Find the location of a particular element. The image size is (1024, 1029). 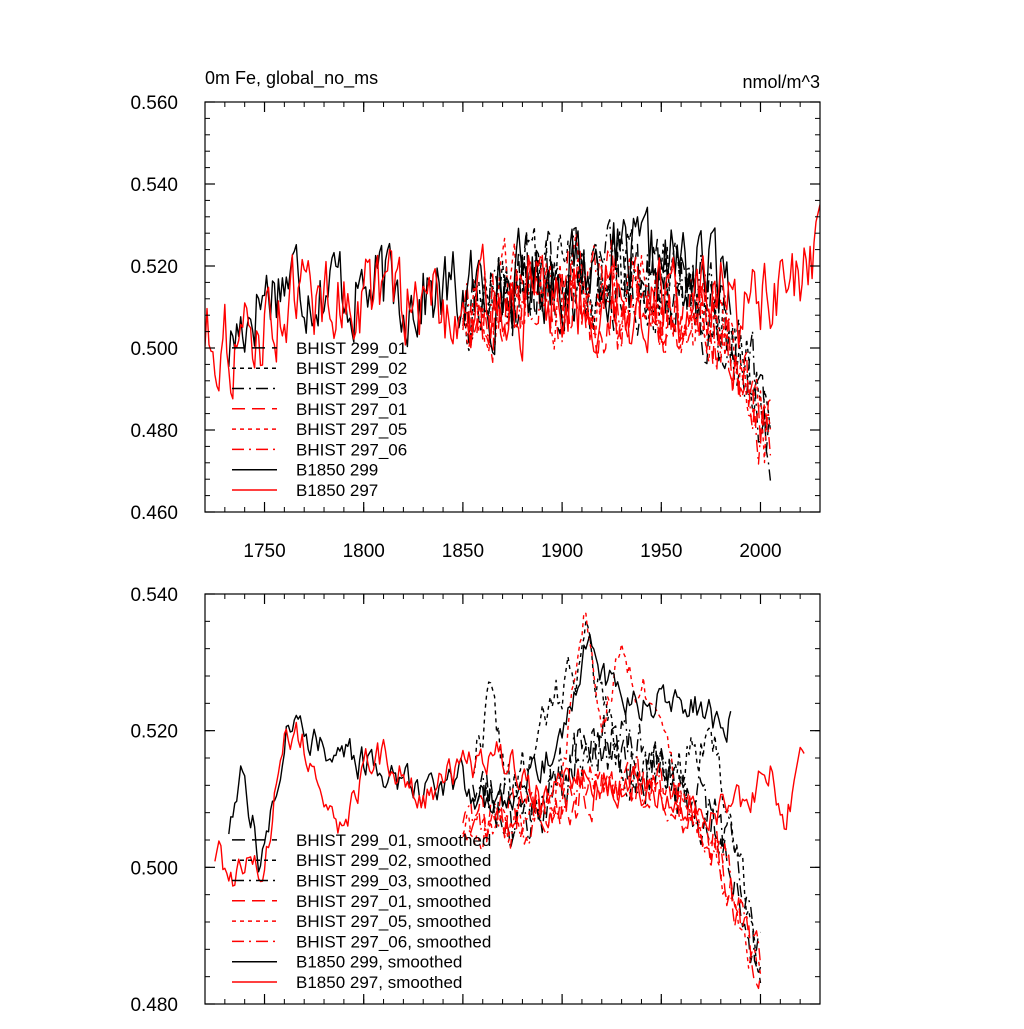

legend-label-bhist-299-03: BHIST 299_03 is located at coordinates (351, 389).